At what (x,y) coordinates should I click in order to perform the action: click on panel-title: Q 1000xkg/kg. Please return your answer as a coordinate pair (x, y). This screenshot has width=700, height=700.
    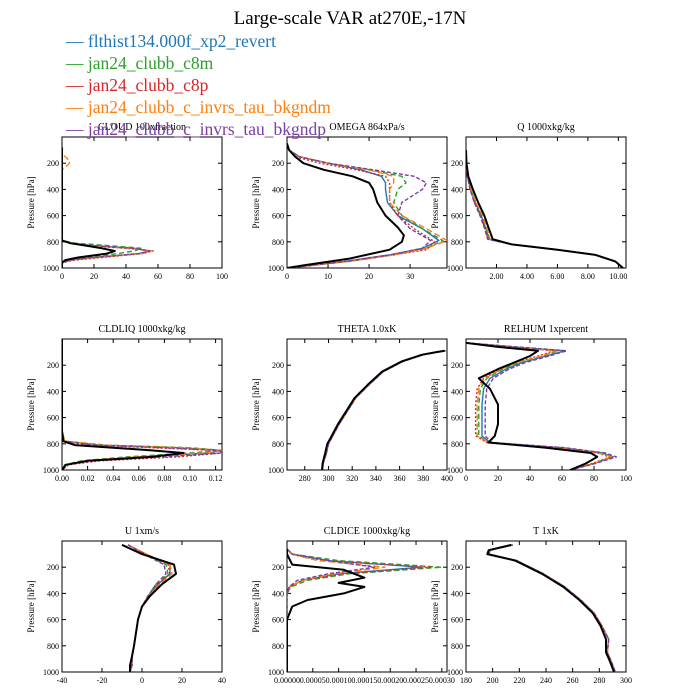
    Looking at the image, I should click on (546, 127).